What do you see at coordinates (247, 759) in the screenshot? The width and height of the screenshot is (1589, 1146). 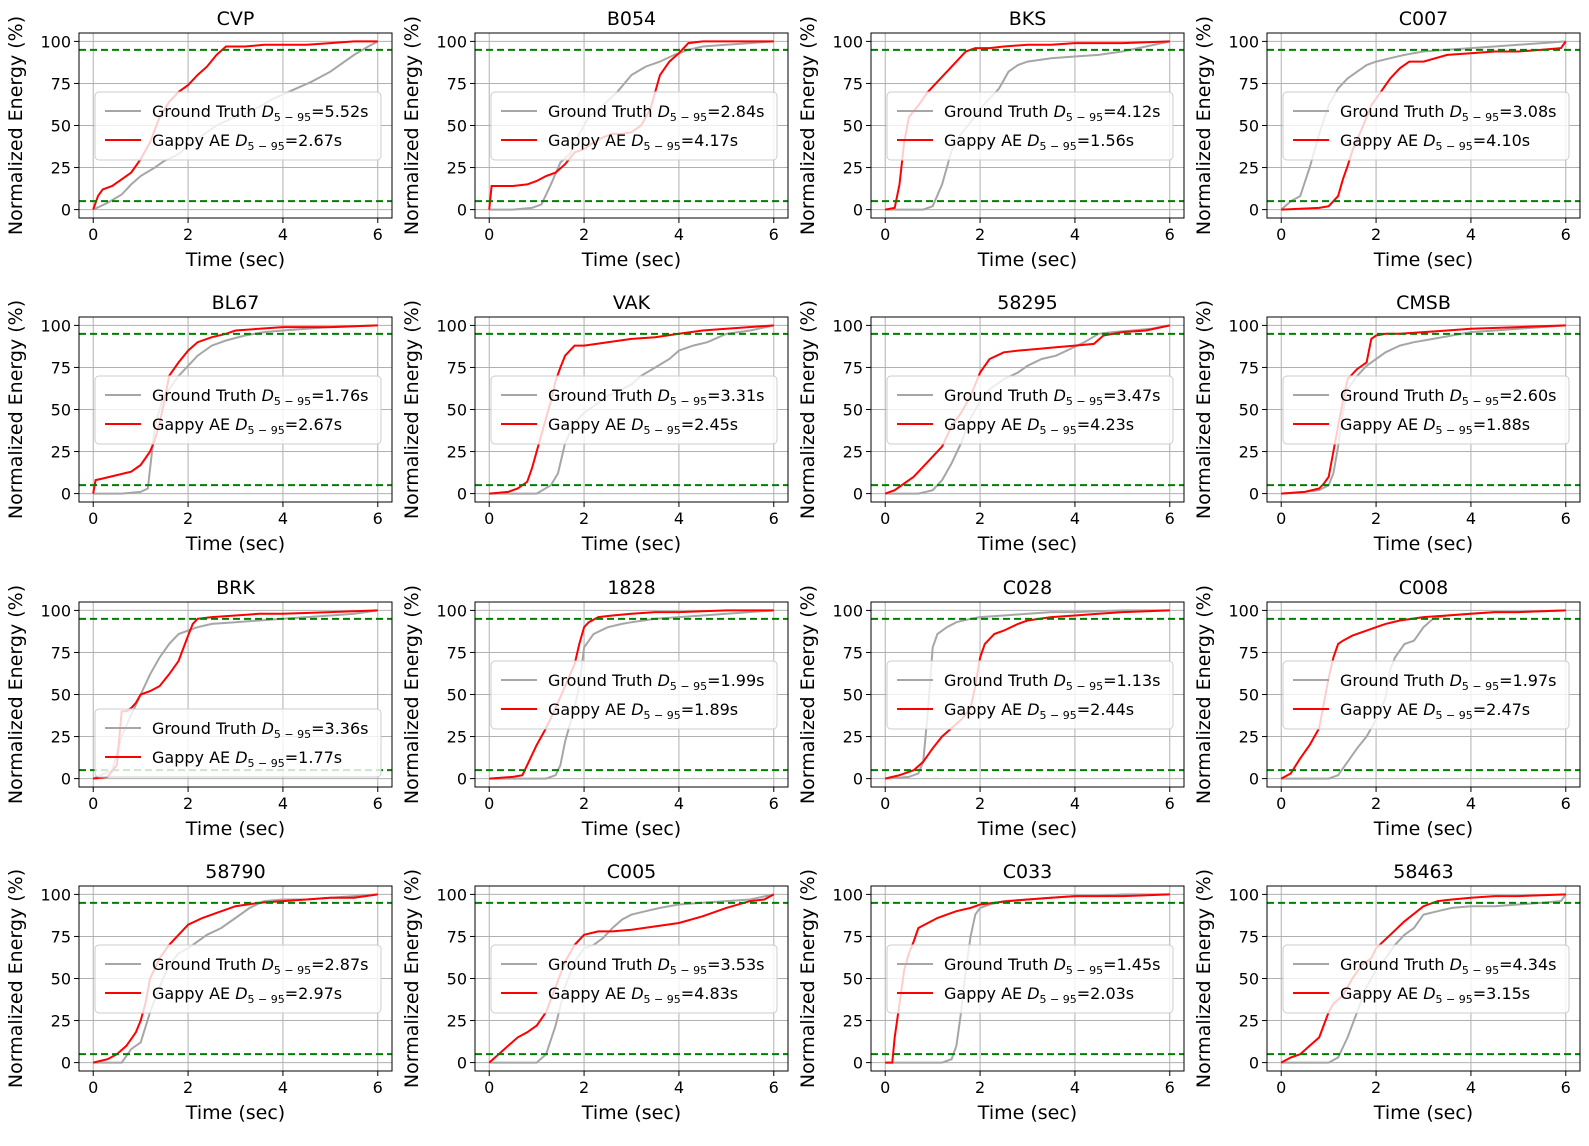 I see `gappy-ae-legend-label: Gappy AE D5 − 95=1.77s` at bounding box center [247, 759].